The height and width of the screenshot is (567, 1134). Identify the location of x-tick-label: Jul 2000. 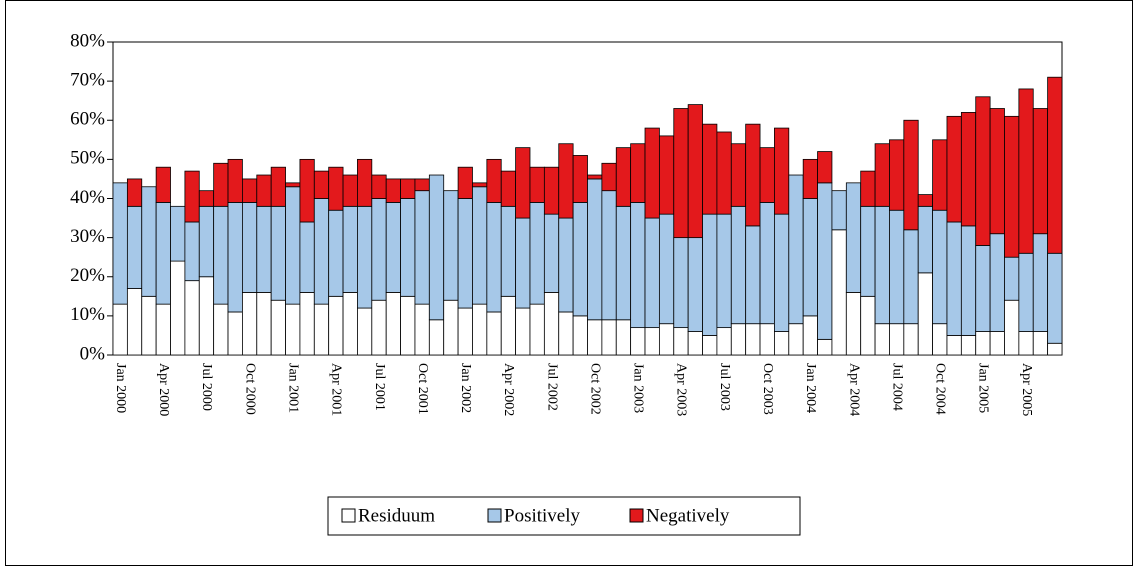
(206, 387).